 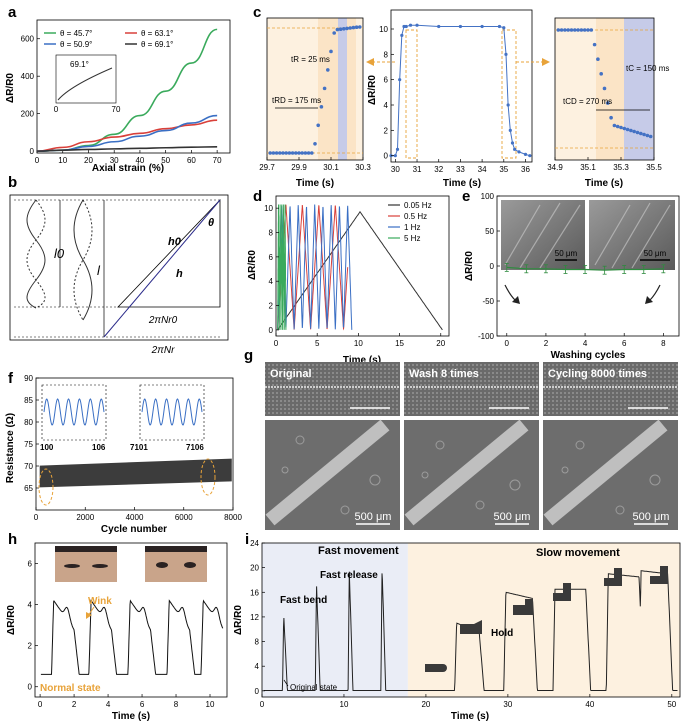 What do you see at coordinates (257, 666) in the screenshot?
I see `i-y-tick-label: 4` at bounding box center [257, 666].